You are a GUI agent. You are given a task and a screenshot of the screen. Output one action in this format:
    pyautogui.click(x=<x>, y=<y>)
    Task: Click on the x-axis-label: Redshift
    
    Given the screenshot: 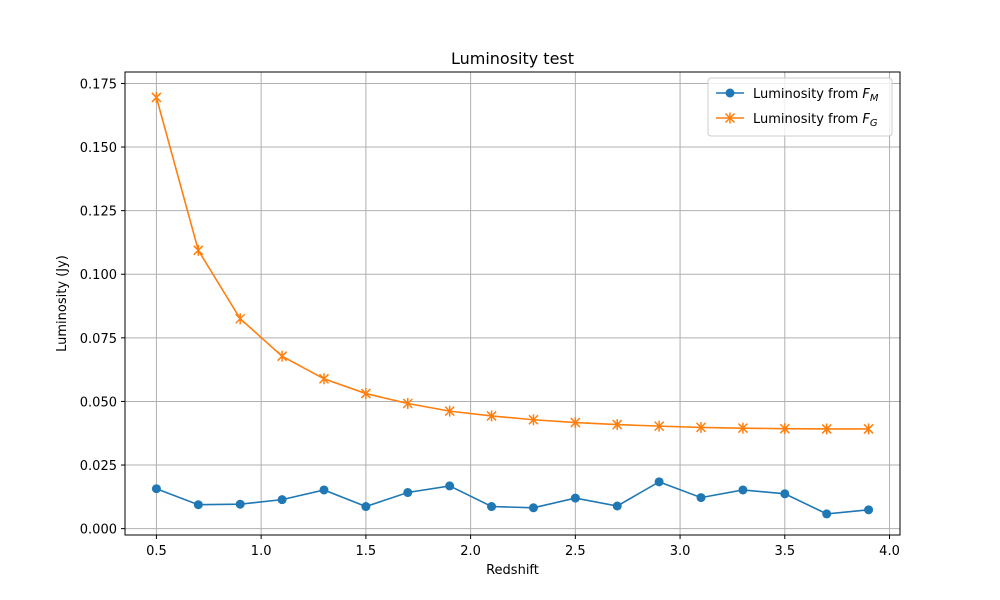 What is the action you would take?
    pyautogui.click(x=512, y=570)
    